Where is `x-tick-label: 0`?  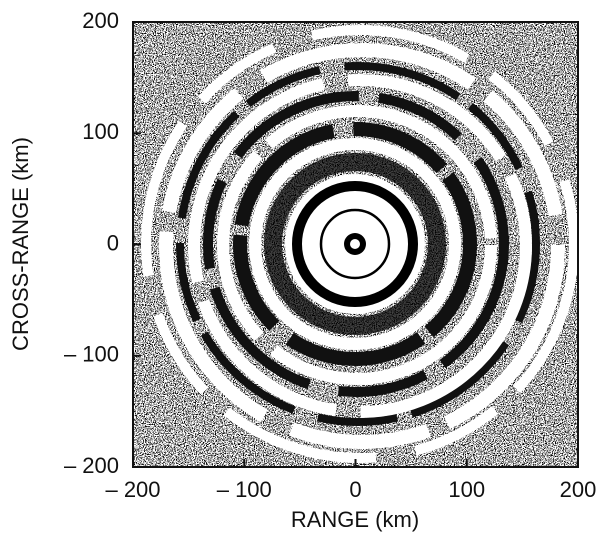 x-tick-label: 0 is located at coordinates (355, 489).